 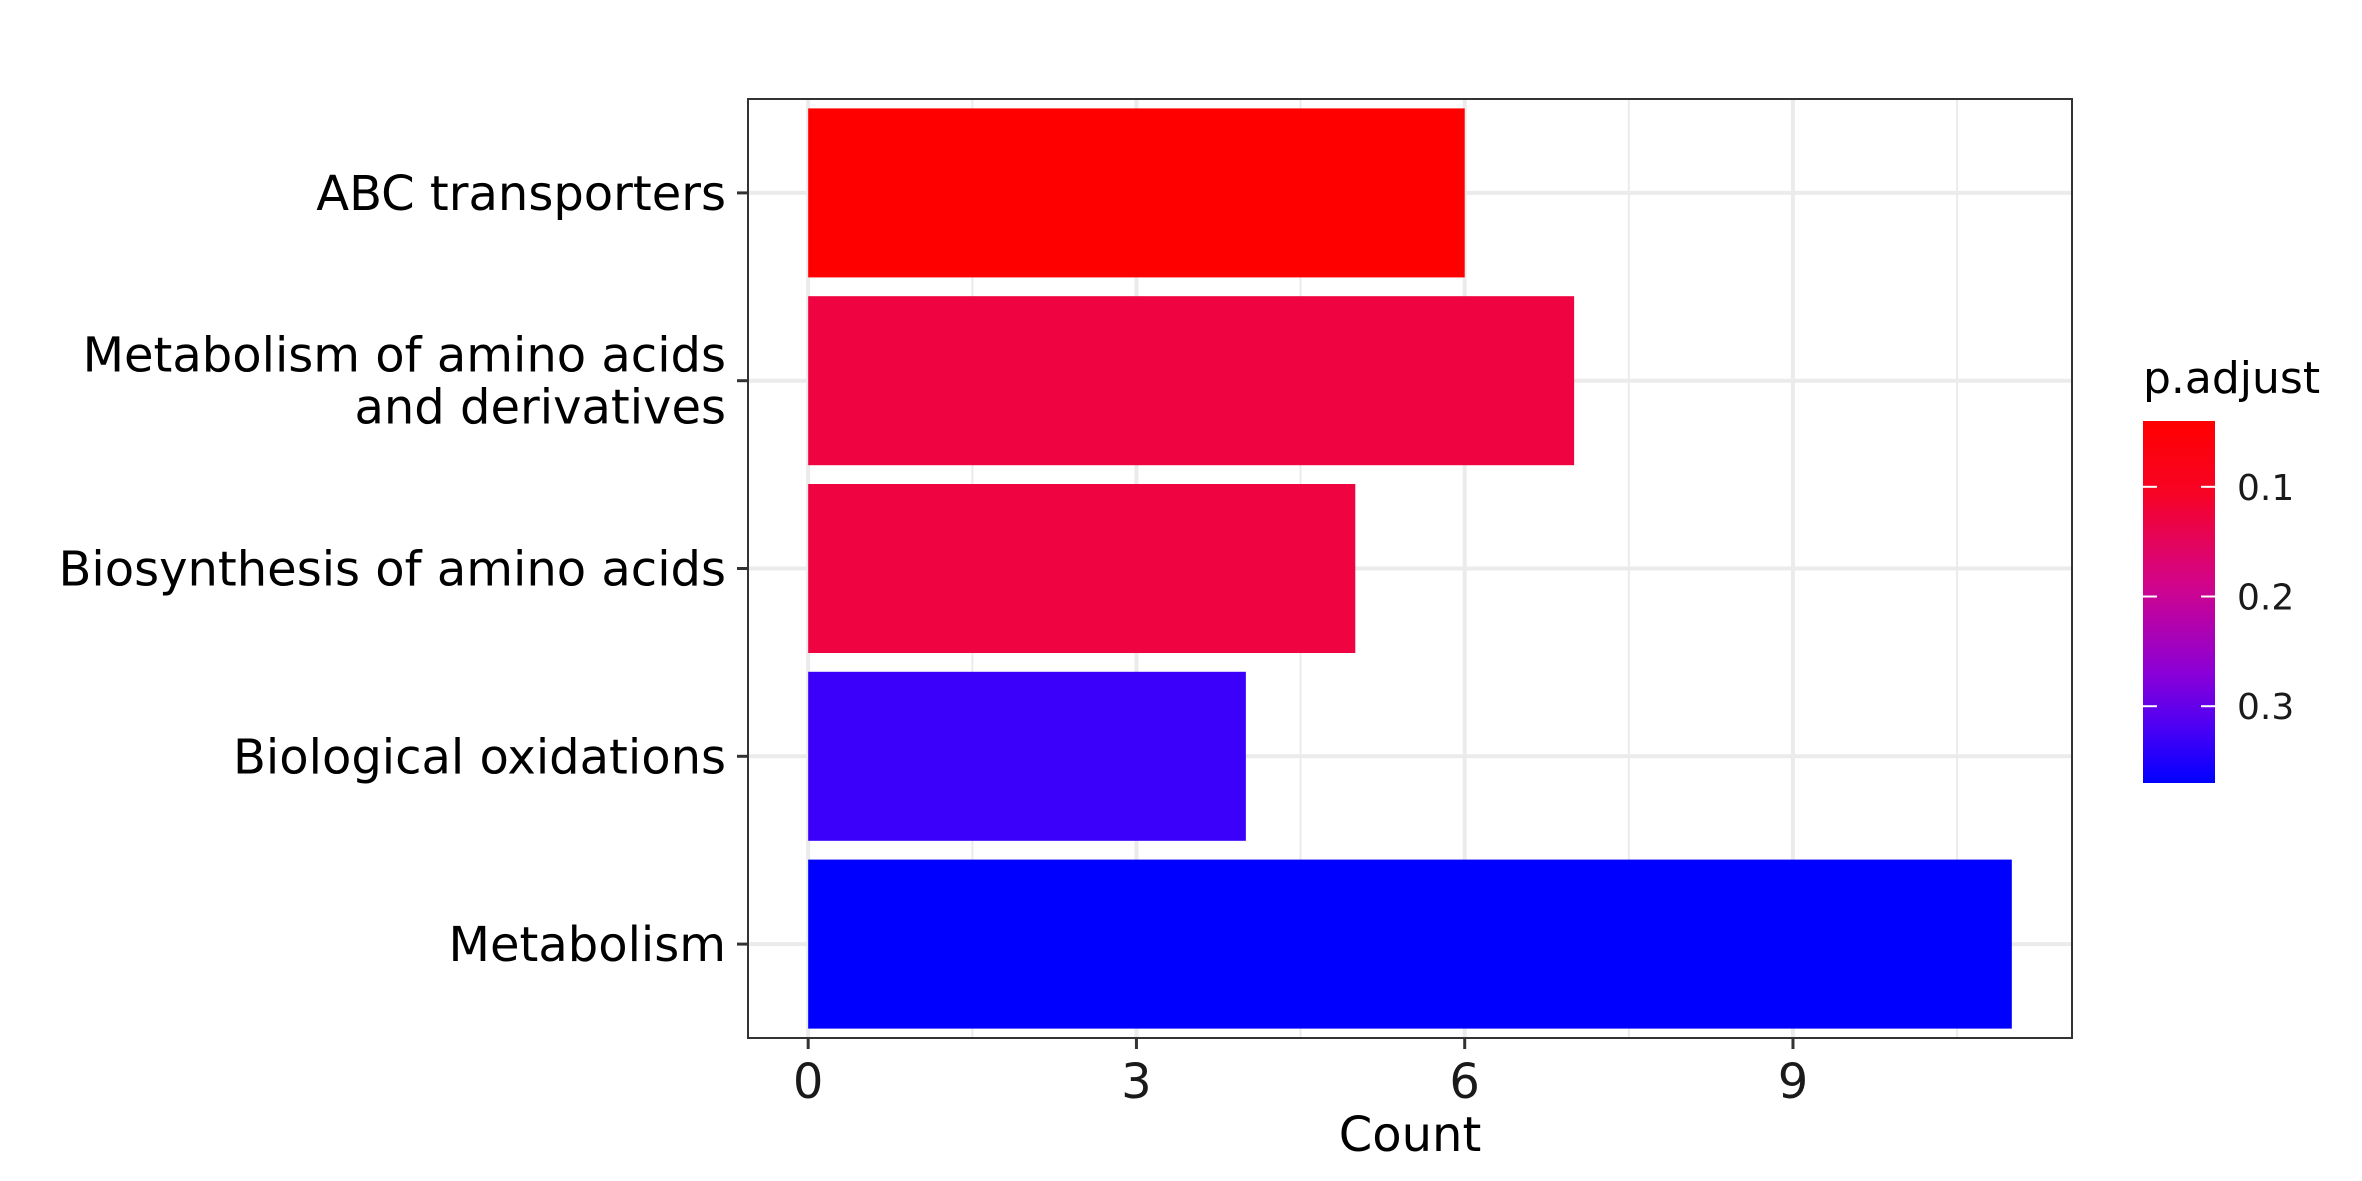 I want to click on y-tick-label: Metabolism of amino acids and derivatives, so click(x=404, y=382).